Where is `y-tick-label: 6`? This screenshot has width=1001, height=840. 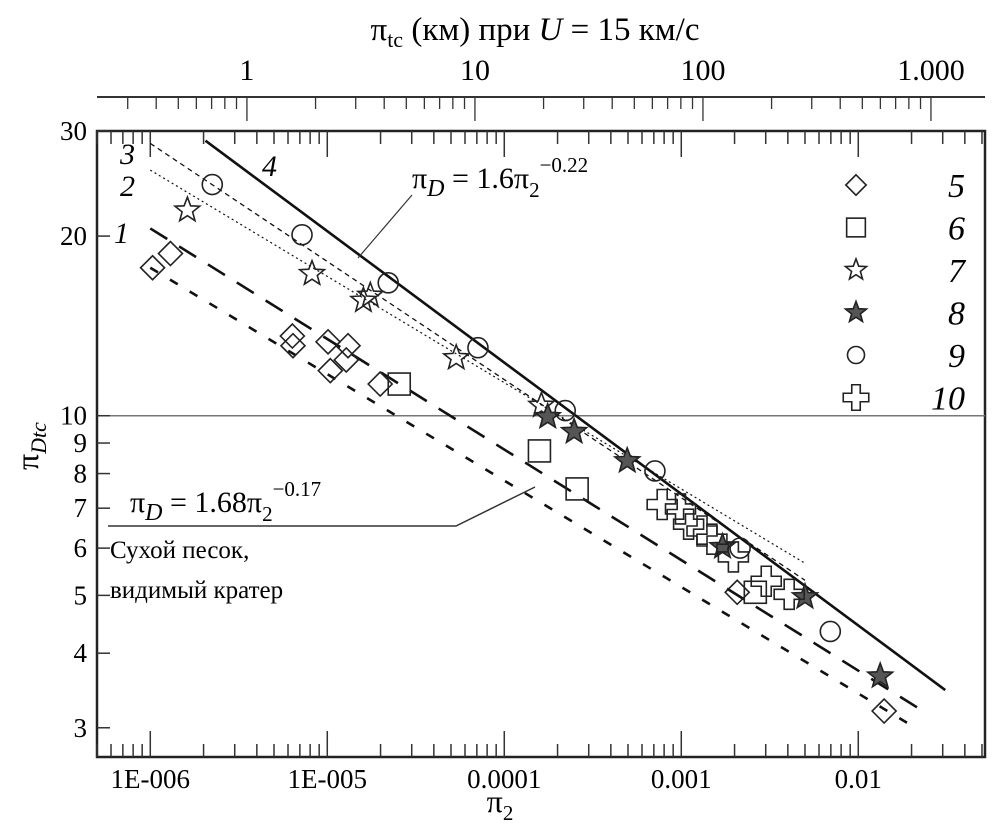
y-tick-label: 6 is located at coordinates (81, 548).